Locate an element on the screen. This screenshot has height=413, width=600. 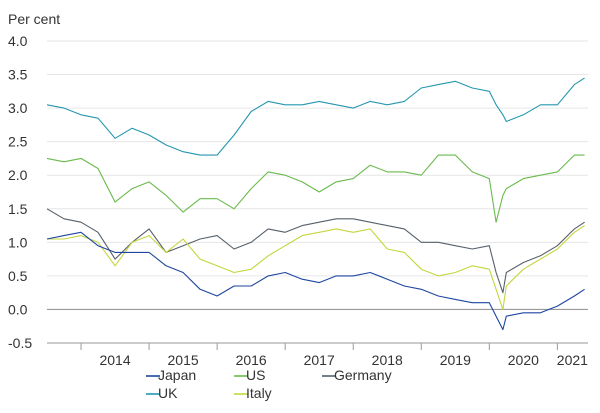
y-tick-label: 4.0 is located at coordinates (18, 41).